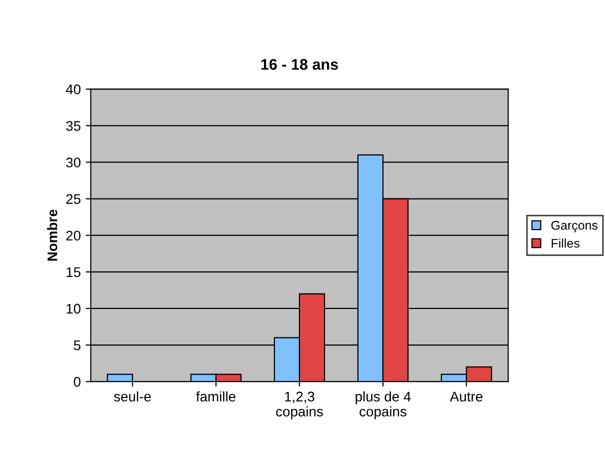 This screenshot has height=457, width=605. Describe the element at coordinates (299, 406) in the screenshot. I see `x-tick-label: 1,2,3 copains` at that location.